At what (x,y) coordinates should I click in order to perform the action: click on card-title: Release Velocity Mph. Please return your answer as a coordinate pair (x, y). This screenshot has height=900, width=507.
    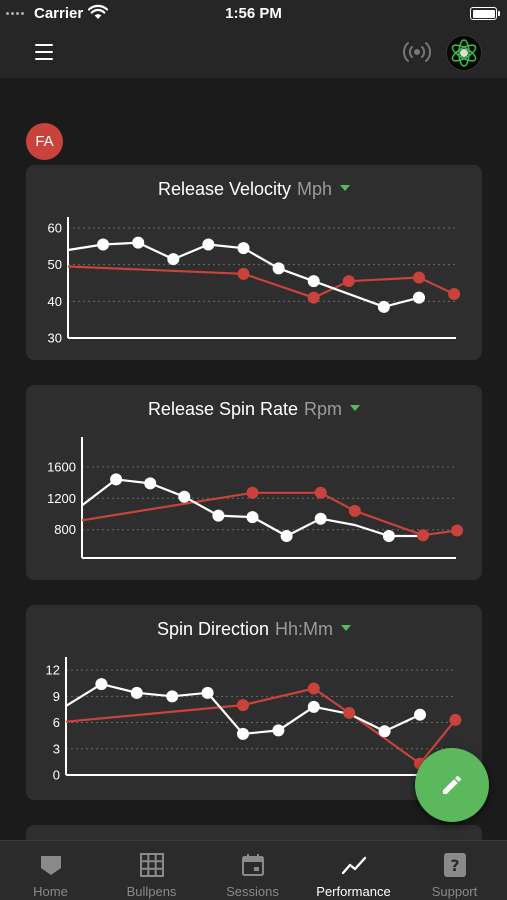
    Looking at the image, I should click on (254, 189).